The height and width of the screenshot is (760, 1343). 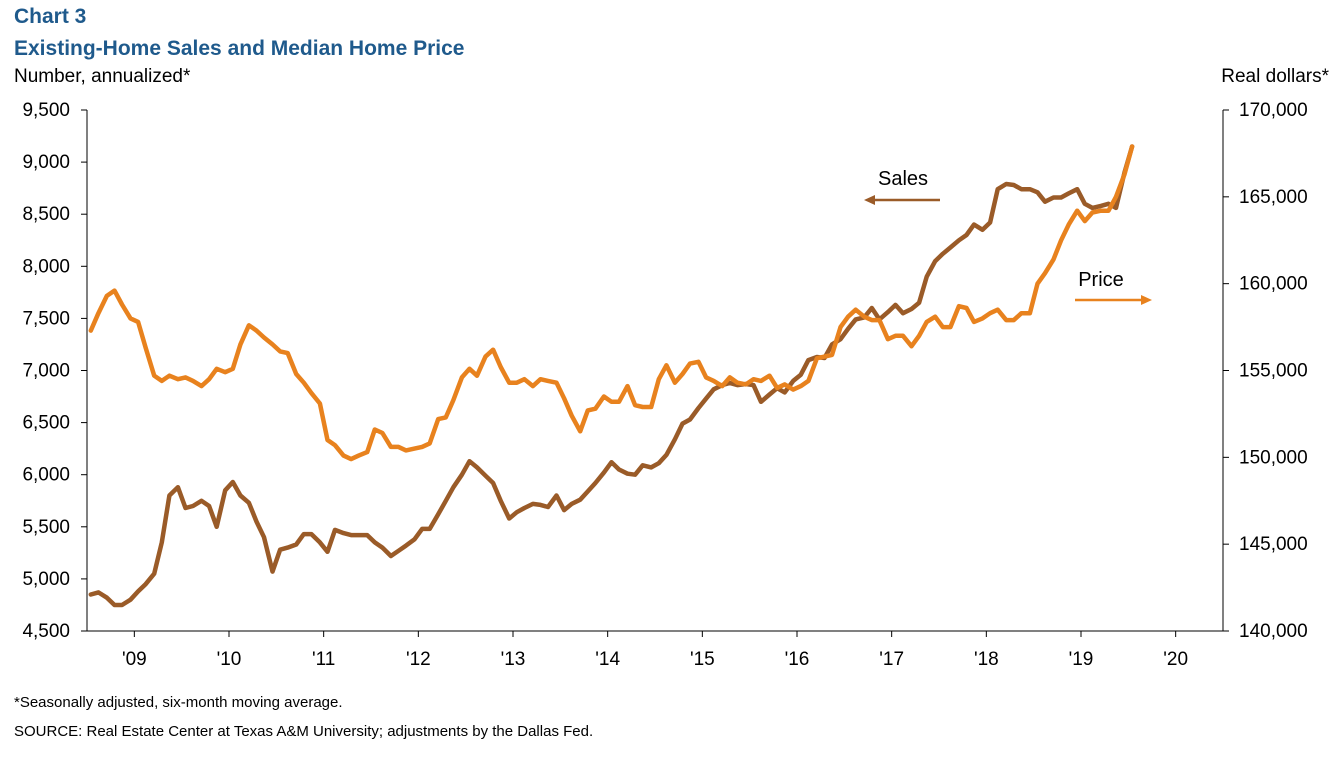 I want to click on y-tick-label: 4,500, so click(x=46, y=631).